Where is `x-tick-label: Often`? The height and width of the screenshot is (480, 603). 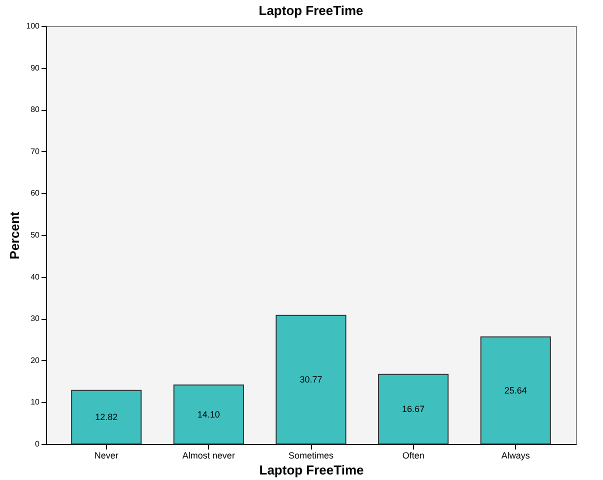 x-tick-label: Often is located at coordinates (413, 455).